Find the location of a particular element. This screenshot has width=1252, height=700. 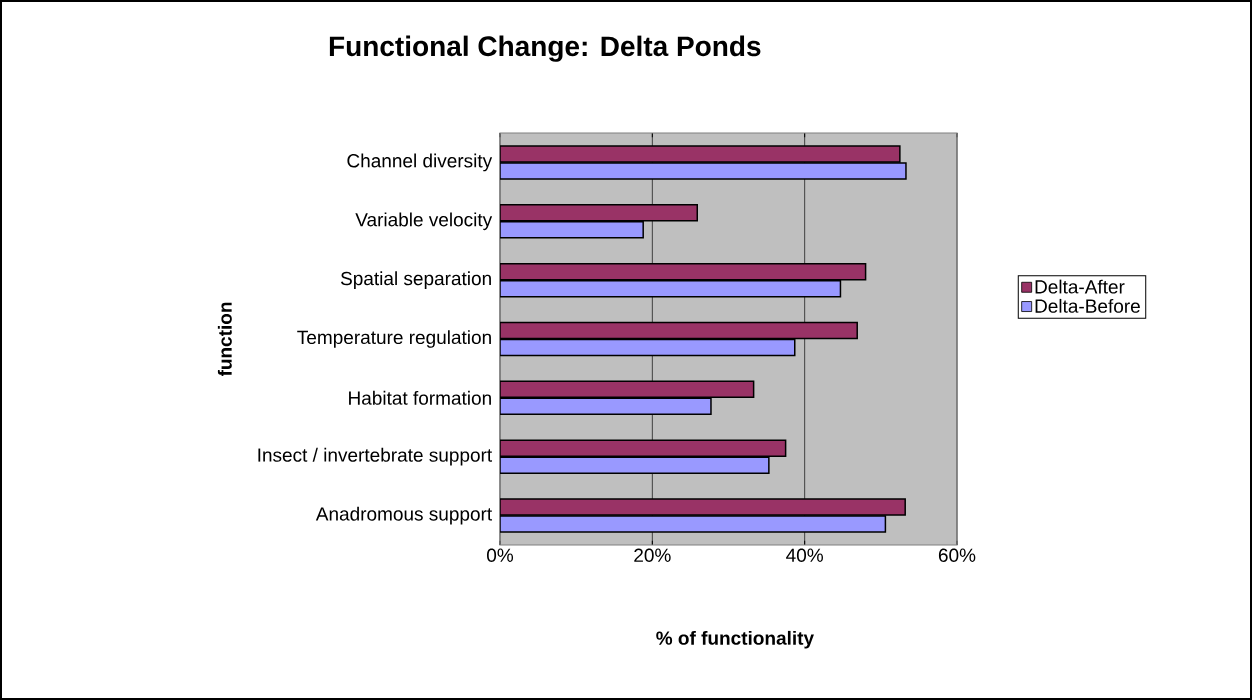

x-tick-label: 40% is located at coordinates (804, 555).